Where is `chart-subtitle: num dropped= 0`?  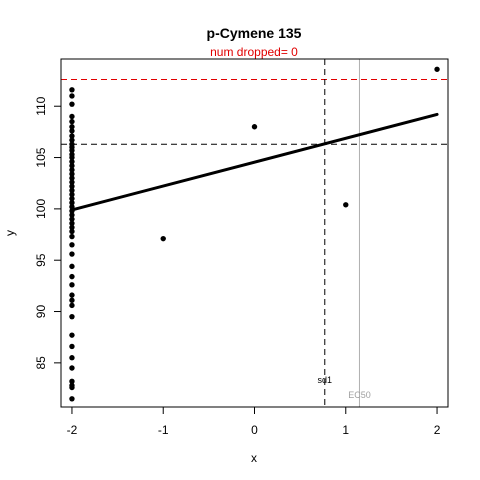
chart-subtitle: num dropped= 0 is located at coordinates (254, 52).